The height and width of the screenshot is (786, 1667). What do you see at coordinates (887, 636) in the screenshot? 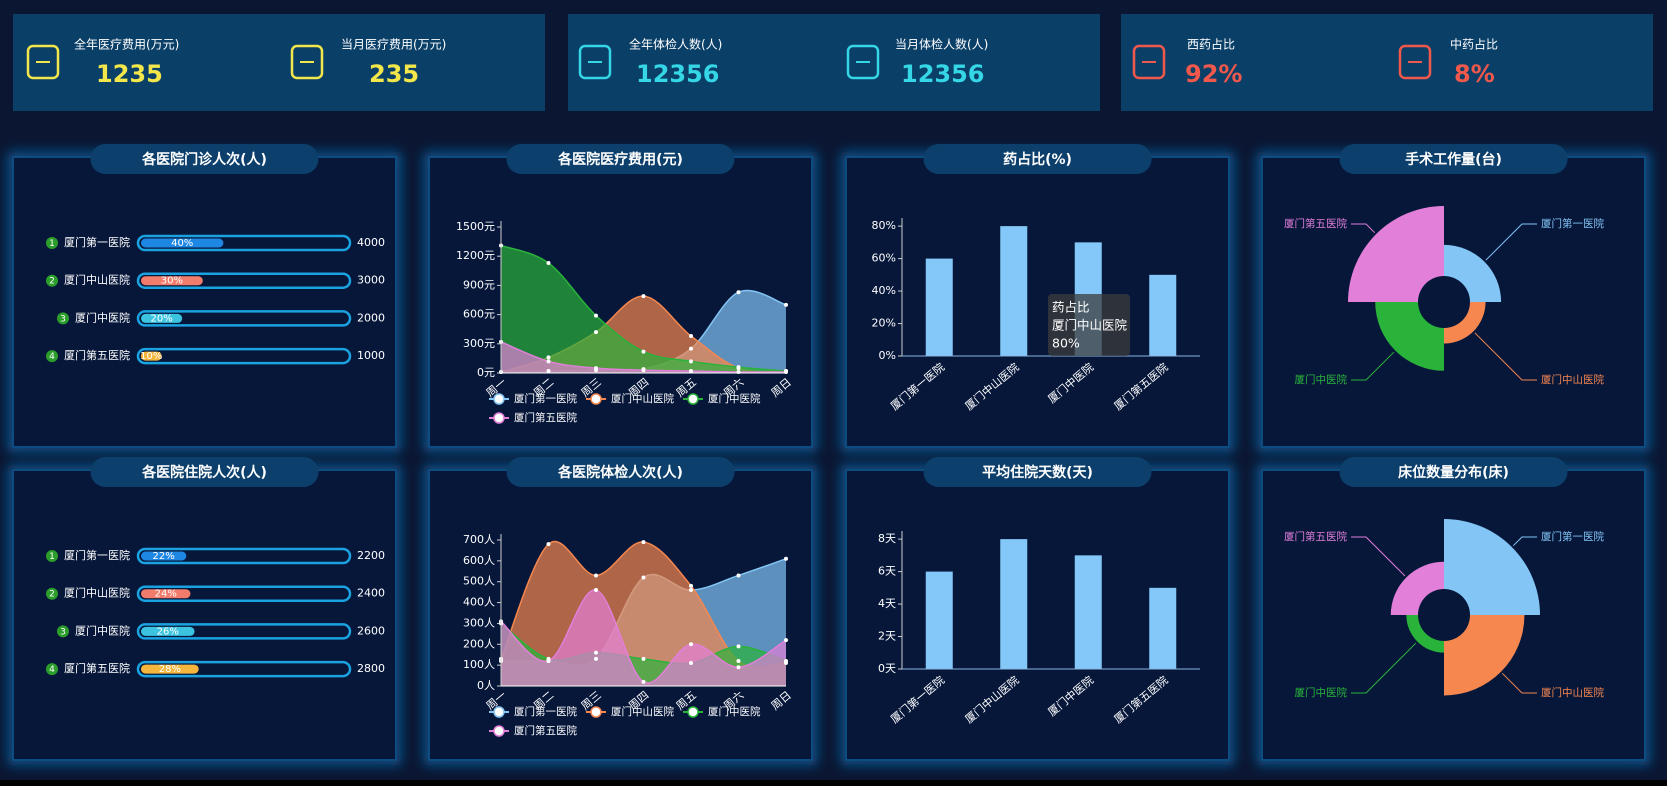
I see `y-tick-label: 2天` at bounding box center [887, 636].